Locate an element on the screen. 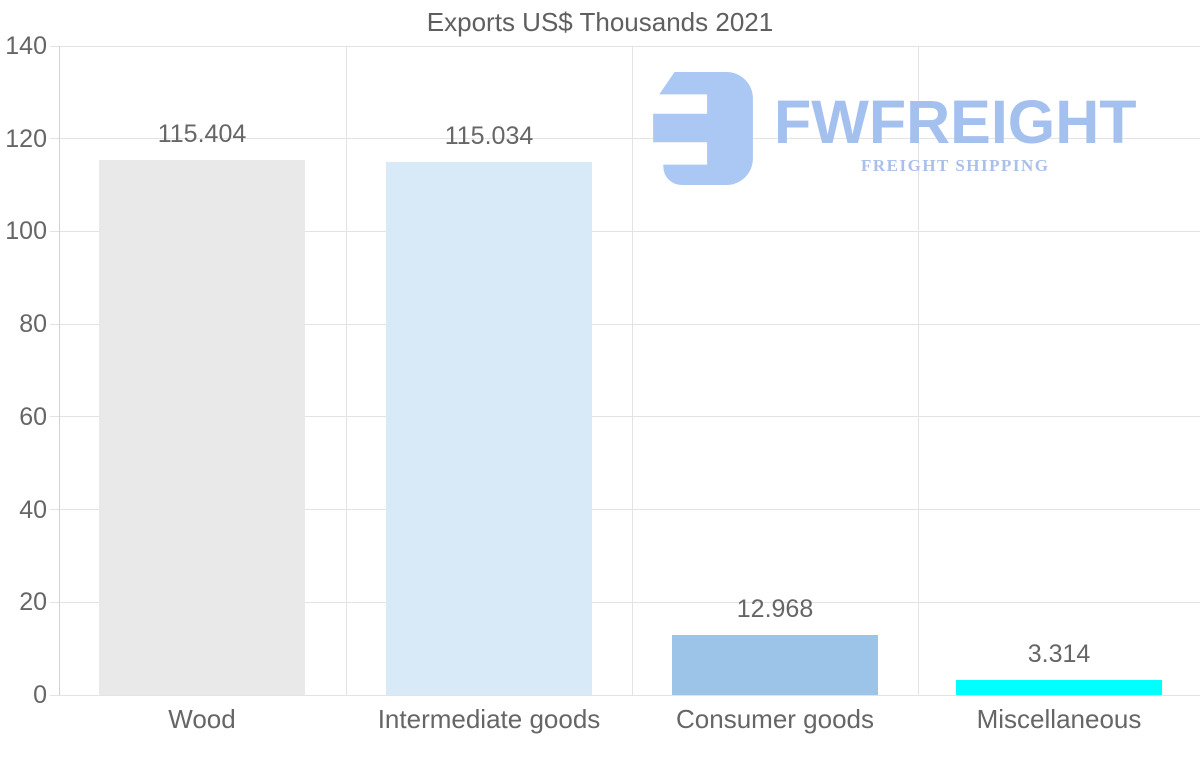 The image size is (1200, 763). y-axis-tick-label: 0 is located at coordinates (40, 695).